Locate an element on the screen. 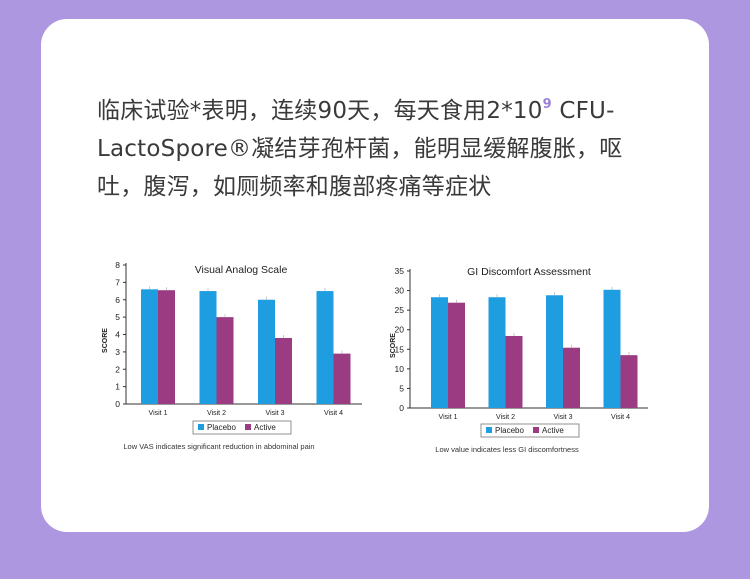 Image resolution: width=750 pixels, height=579 pixels. y-tick-label: 2 is located at coordinates (117, 369).